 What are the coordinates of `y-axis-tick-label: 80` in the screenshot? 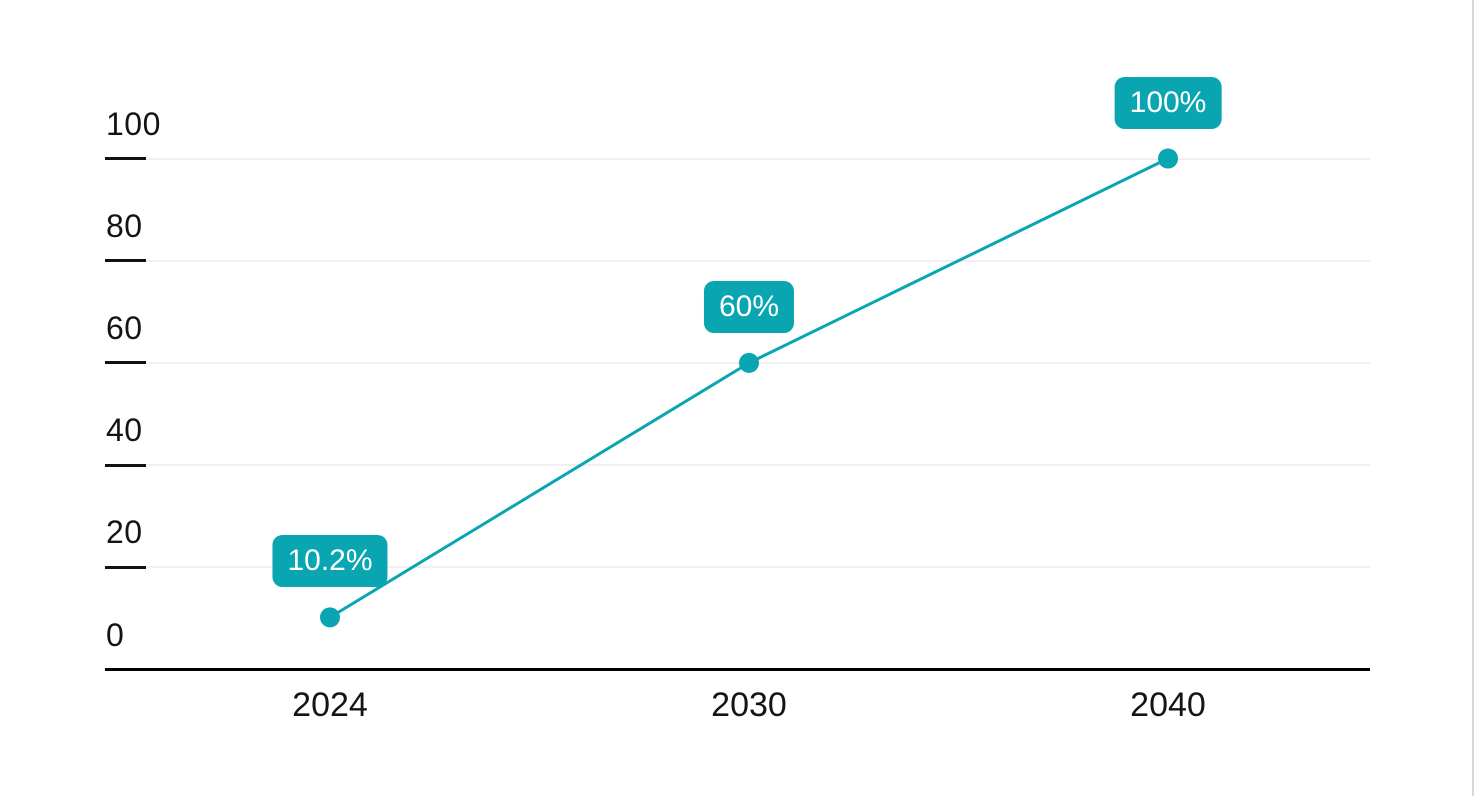 It's located at (124, 225).